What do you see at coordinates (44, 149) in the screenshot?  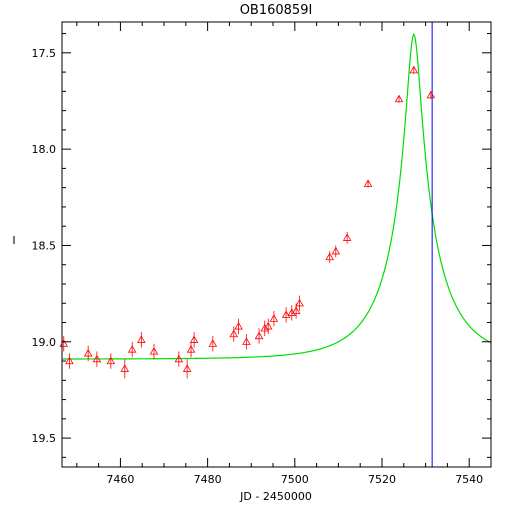 I see `y-tick-label: 18.0` at bounding box center [44, 149].